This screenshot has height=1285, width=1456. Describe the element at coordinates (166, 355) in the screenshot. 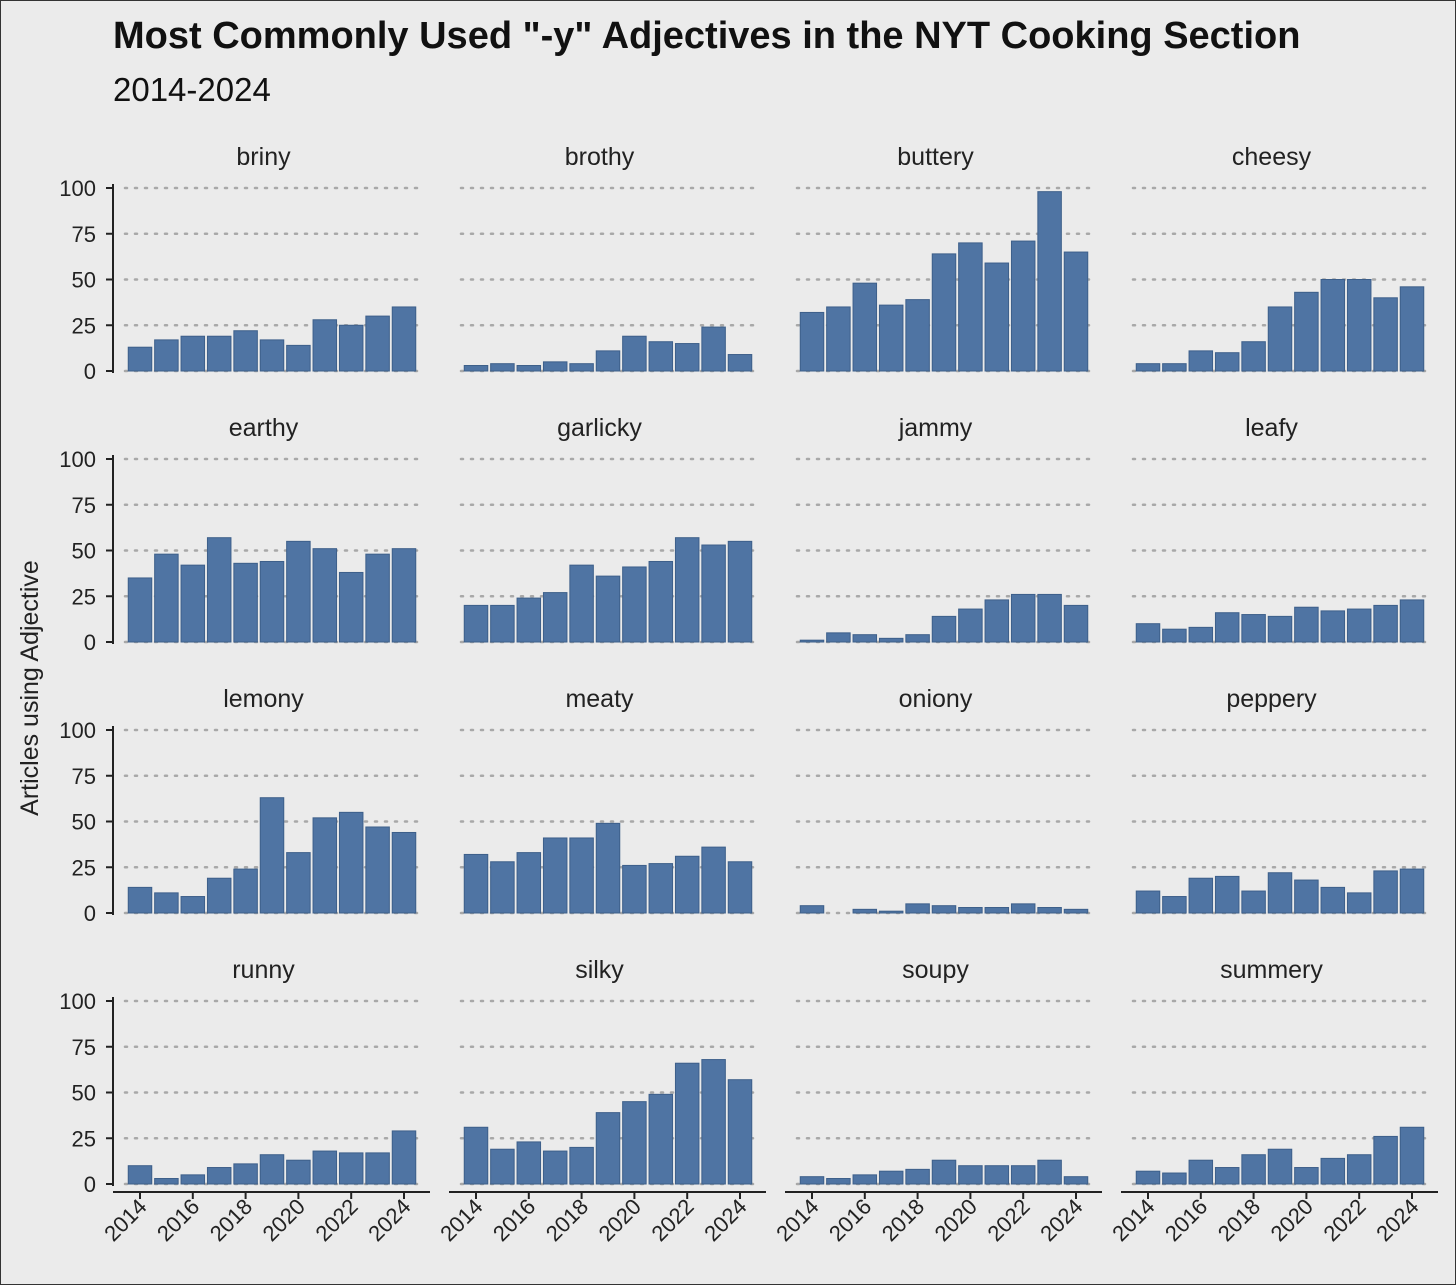

I see `bar-briny-2015` at that location.